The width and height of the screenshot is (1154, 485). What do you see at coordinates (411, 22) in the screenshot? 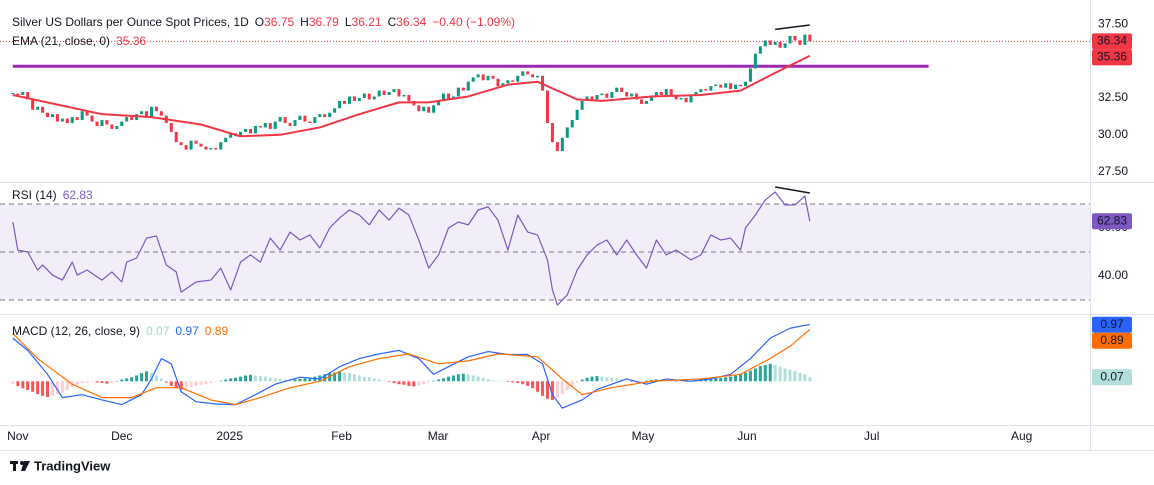
I see `ohlc-value: 36.34` at bounding box center [411, 22].